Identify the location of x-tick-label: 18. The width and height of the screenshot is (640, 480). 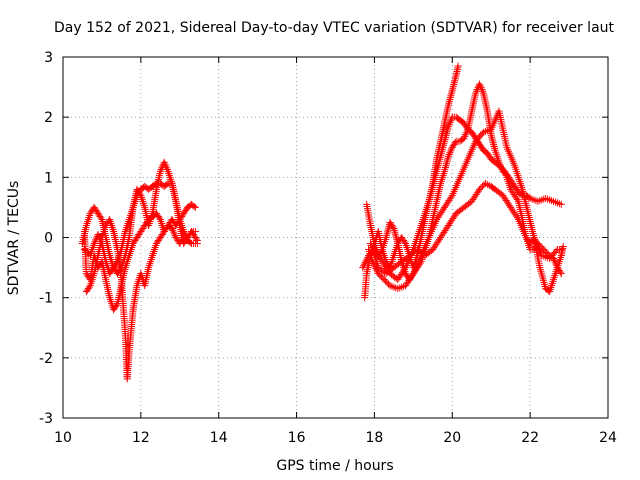
(375, 438).